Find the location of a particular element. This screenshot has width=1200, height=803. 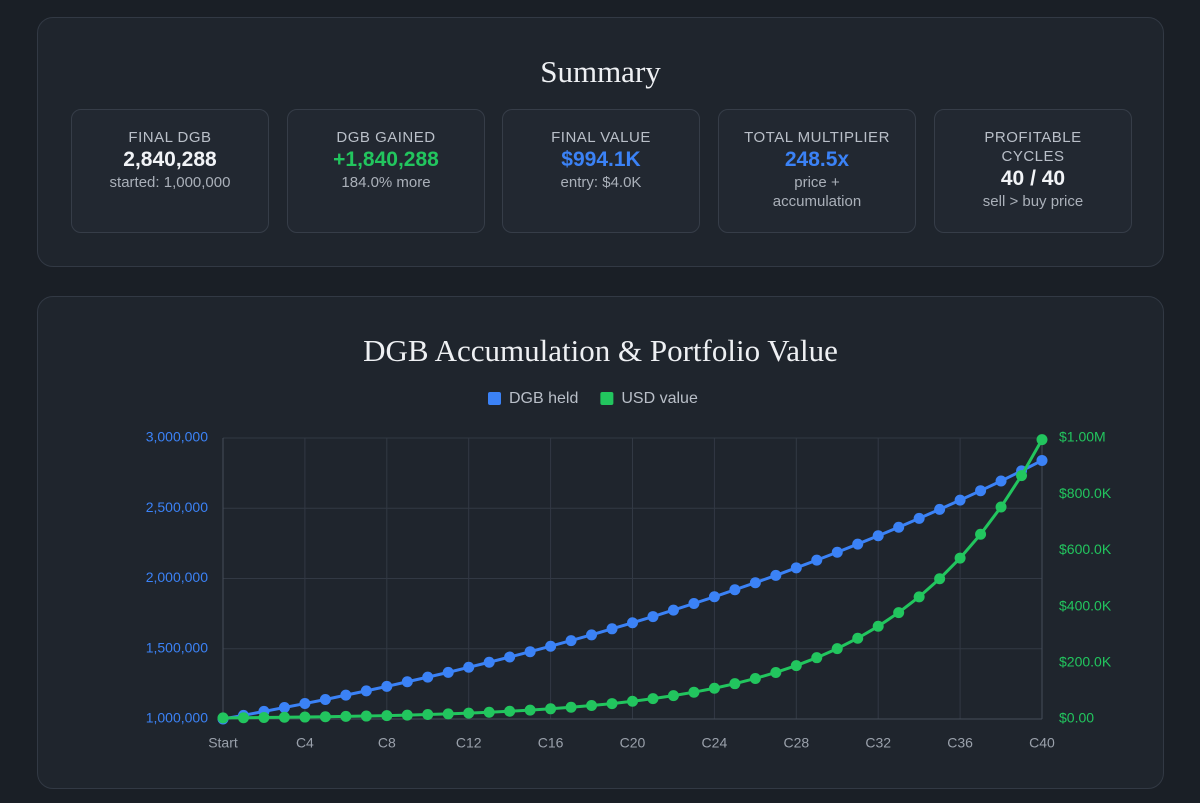

stat-card: PROFITABLE CYCLES 40 / 40 sell > buy price is located at coordinates (1033, 171).